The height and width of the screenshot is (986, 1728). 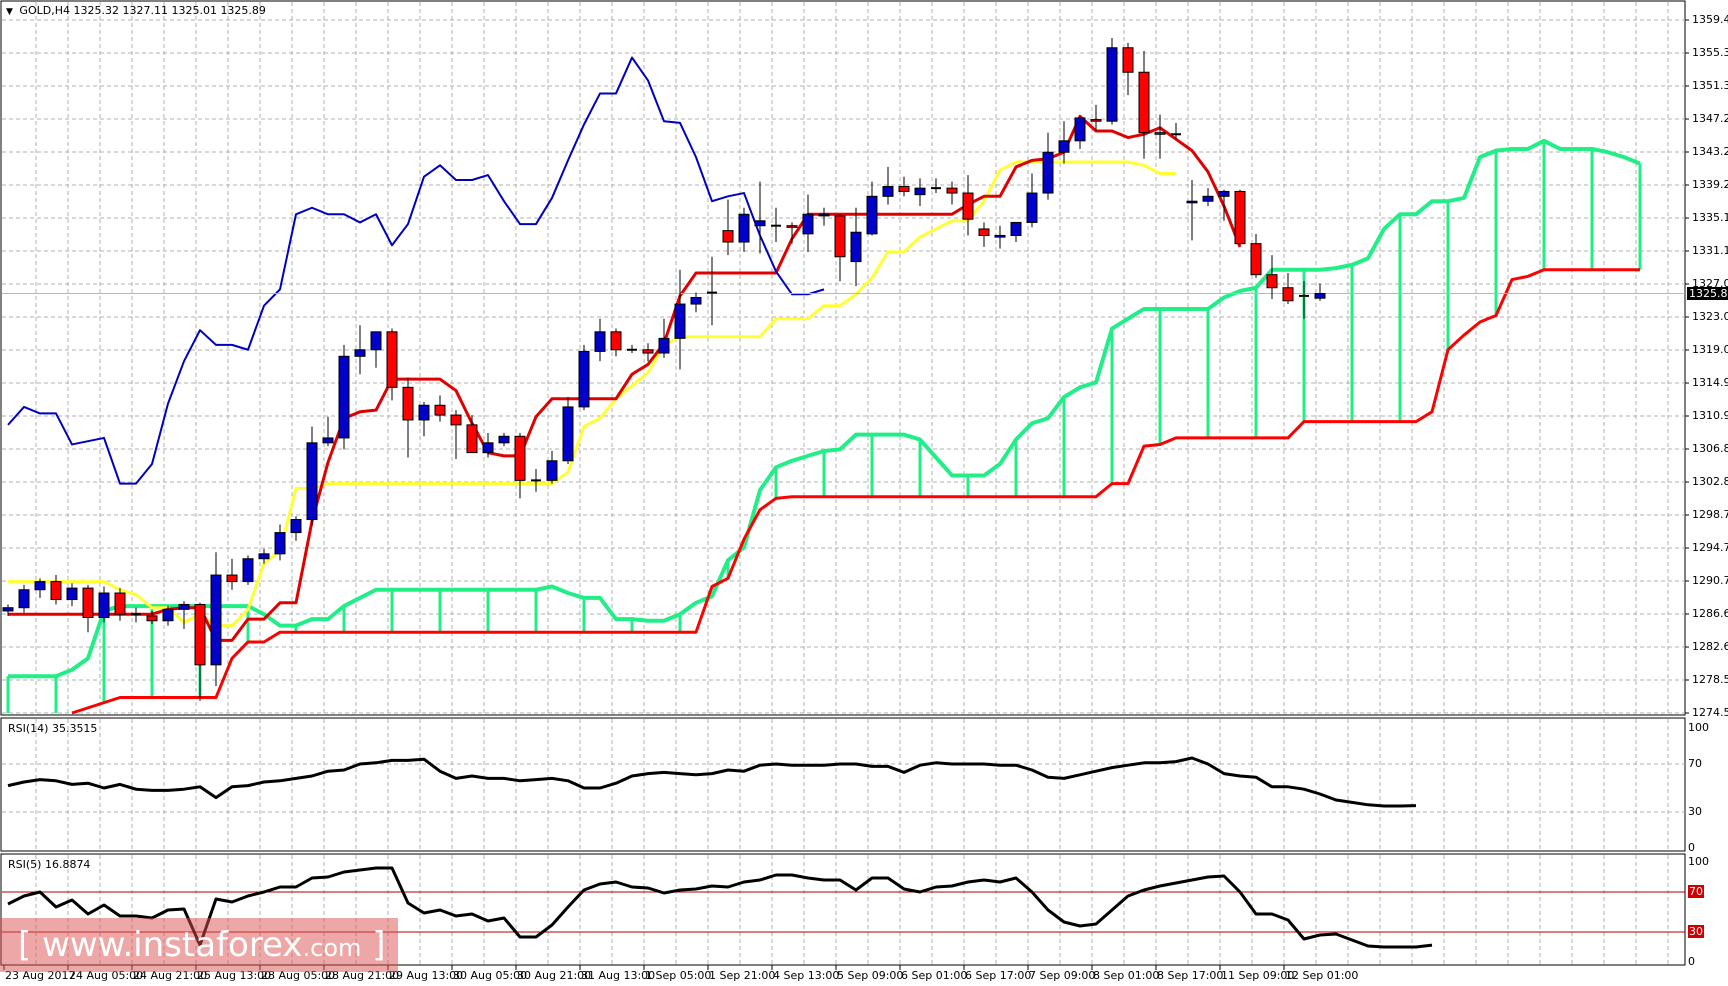 What do you see at coordinates (1710, 679) in the screenshot?
I see `price-tick: 1278.50` at bounding box center [1710, 679].